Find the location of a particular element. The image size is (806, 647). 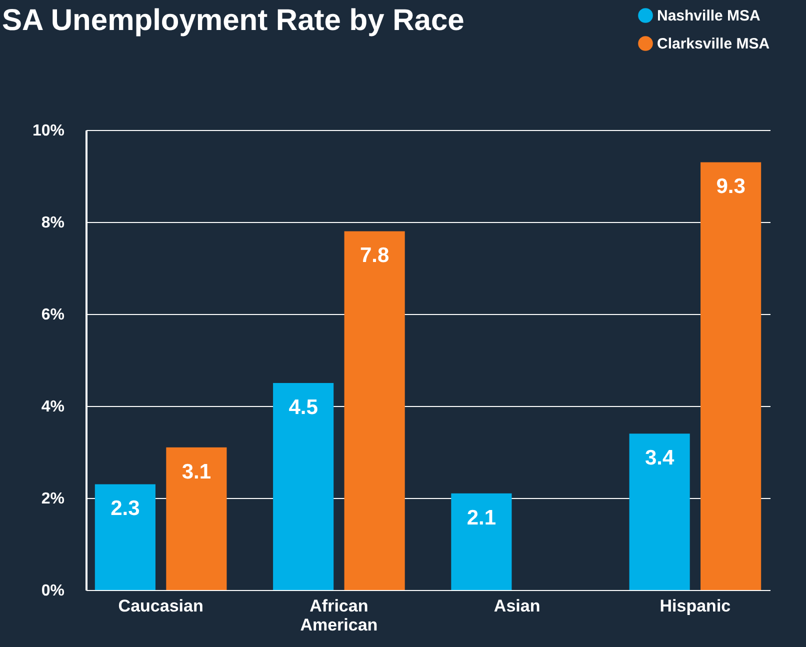

y-tick-label: 10% is located at coordinates (48, 131).